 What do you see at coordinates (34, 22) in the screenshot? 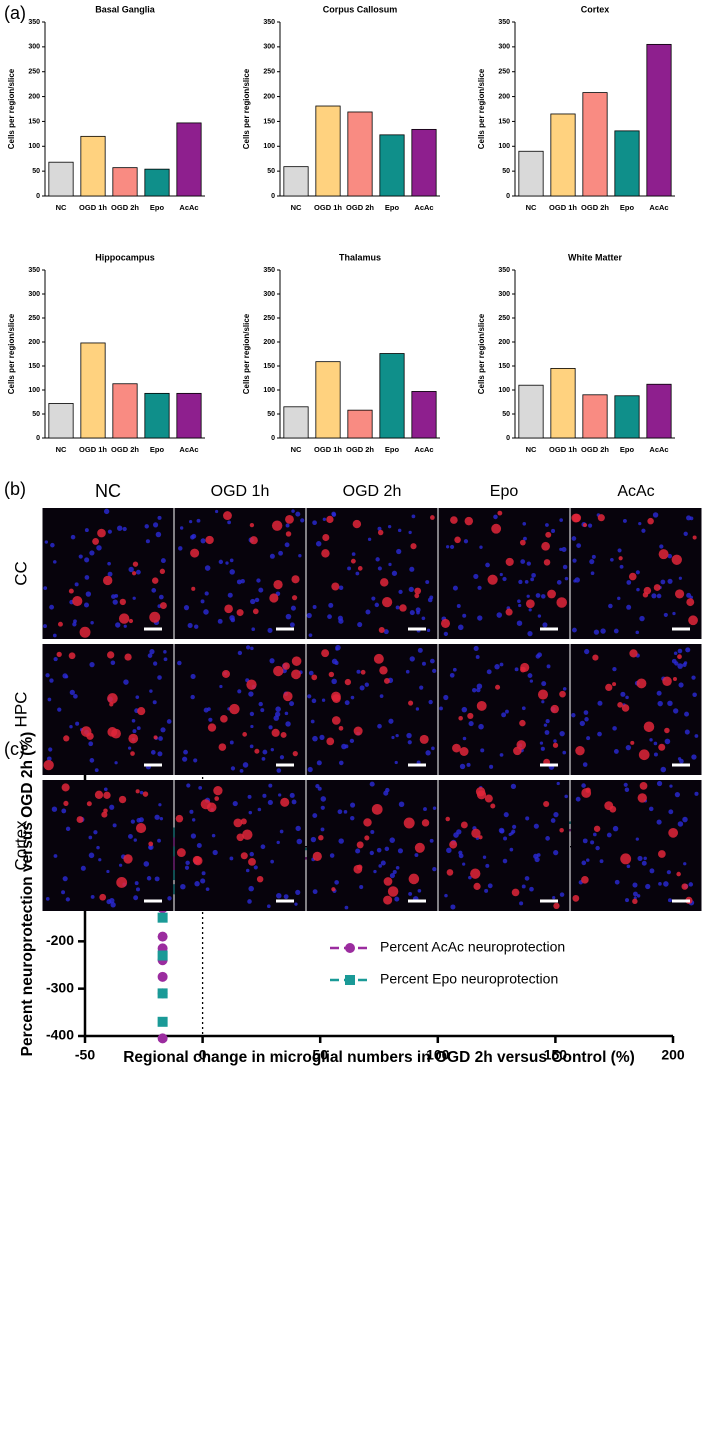
I see `y-tick-label: 350` at bounding box center [34, 22].